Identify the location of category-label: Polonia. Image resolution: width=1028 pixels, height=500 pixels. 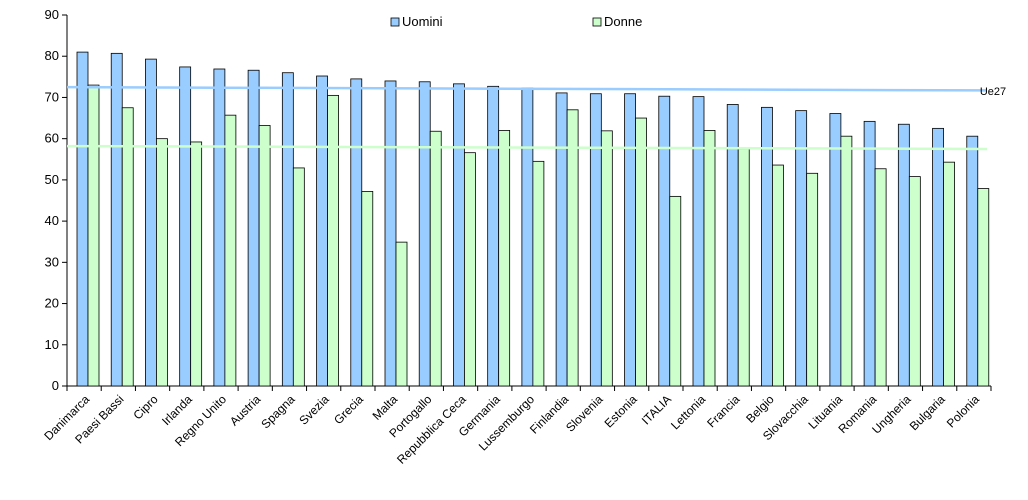
(963, 411).